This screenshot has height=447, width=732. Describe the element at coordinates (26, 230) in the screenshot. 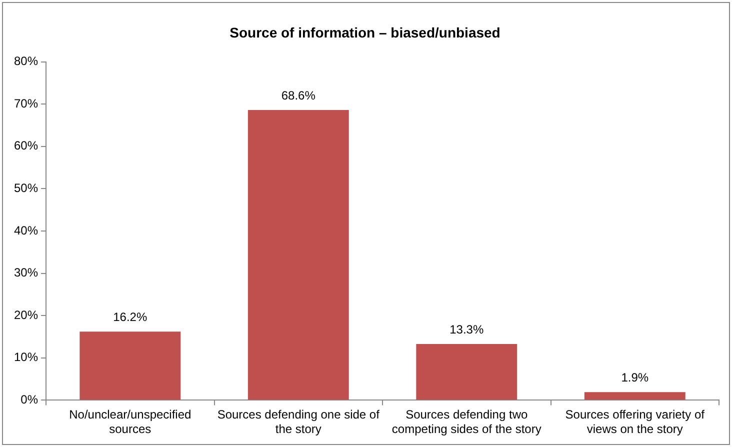

I see `y-tick-label: 40%` at that location.